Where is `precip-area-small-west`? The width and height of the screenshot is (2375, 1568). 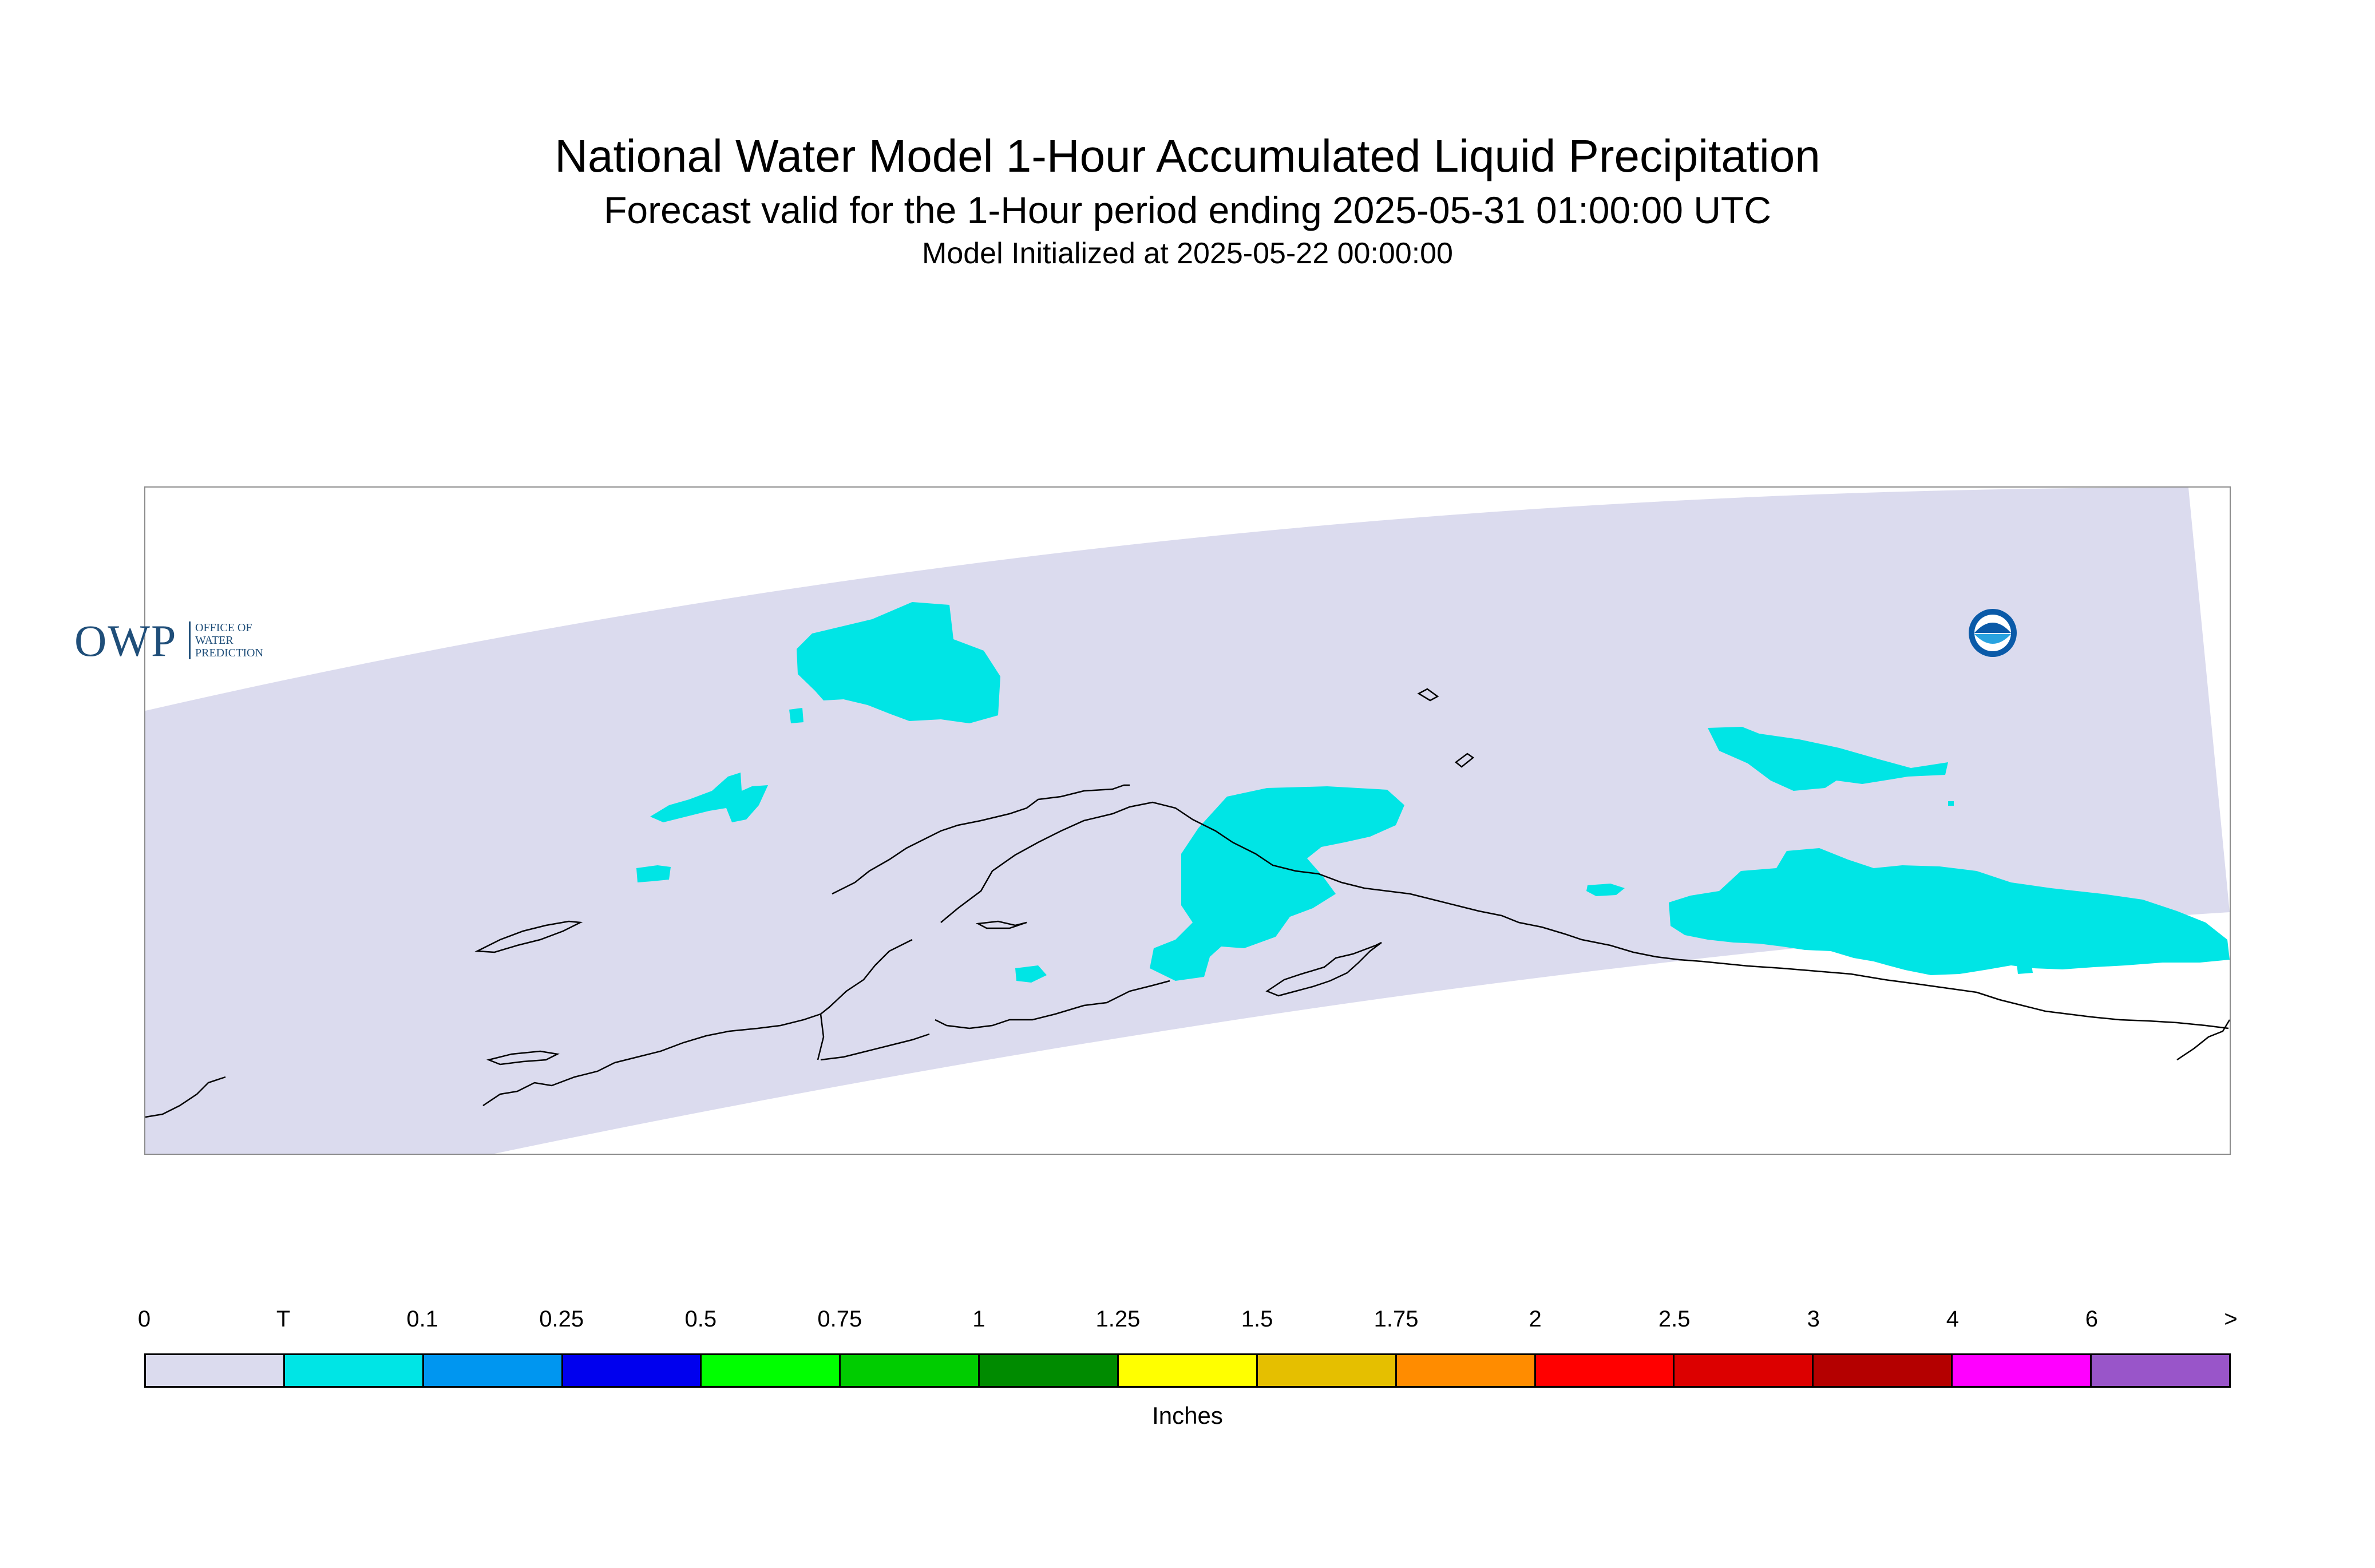 precip-area-small-west is located at coordinates (653, 873).